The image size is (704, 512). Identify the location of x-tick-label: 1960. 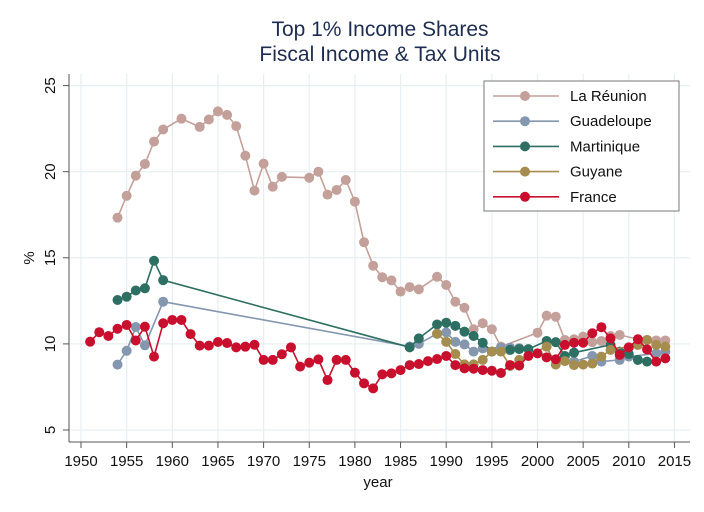
(172, 461).